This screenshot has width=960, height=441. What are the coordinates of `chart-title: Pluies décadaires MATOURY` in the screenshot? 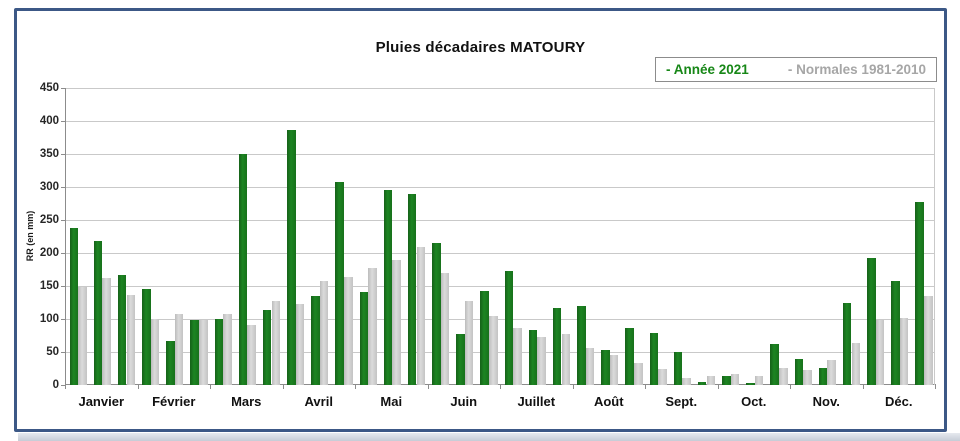 It's located at (480, 47).